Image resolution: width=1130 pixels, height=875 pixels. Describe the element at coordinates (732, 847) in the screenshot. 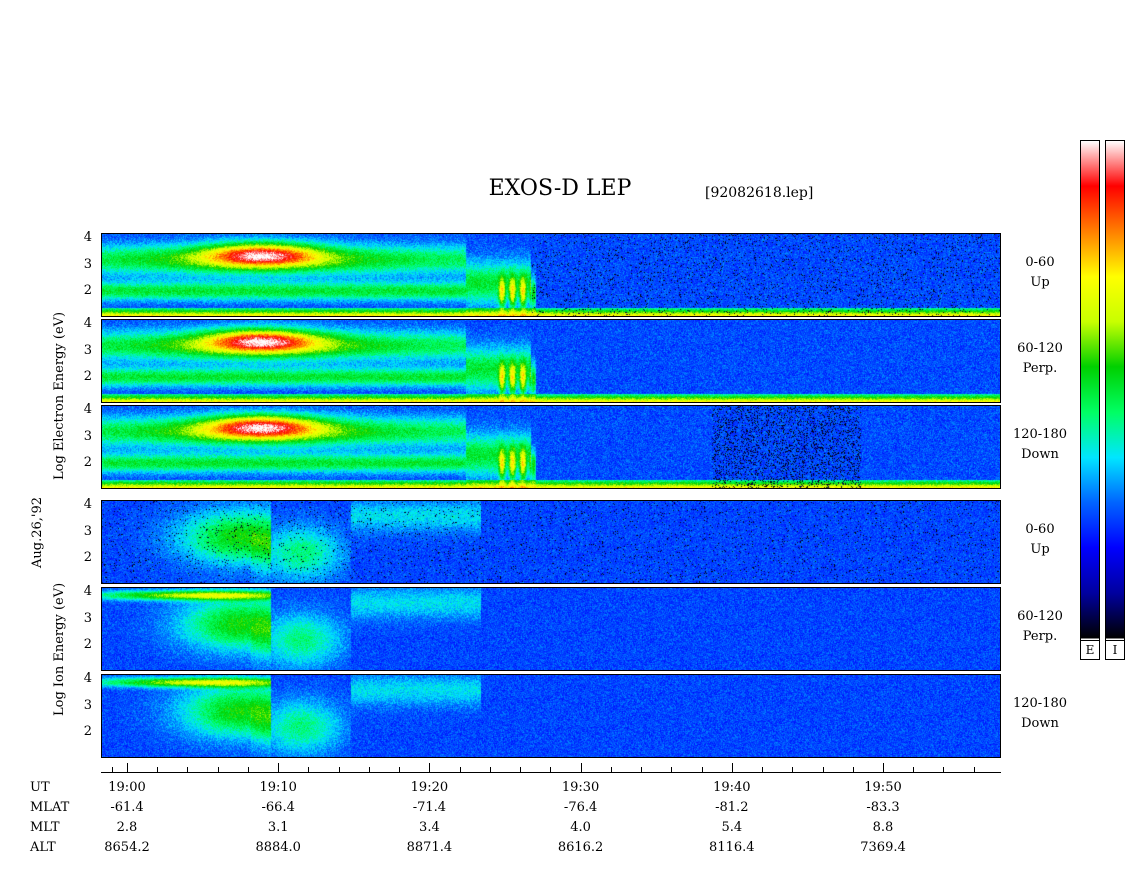

I see `alt-value: 8116.4` at that location.